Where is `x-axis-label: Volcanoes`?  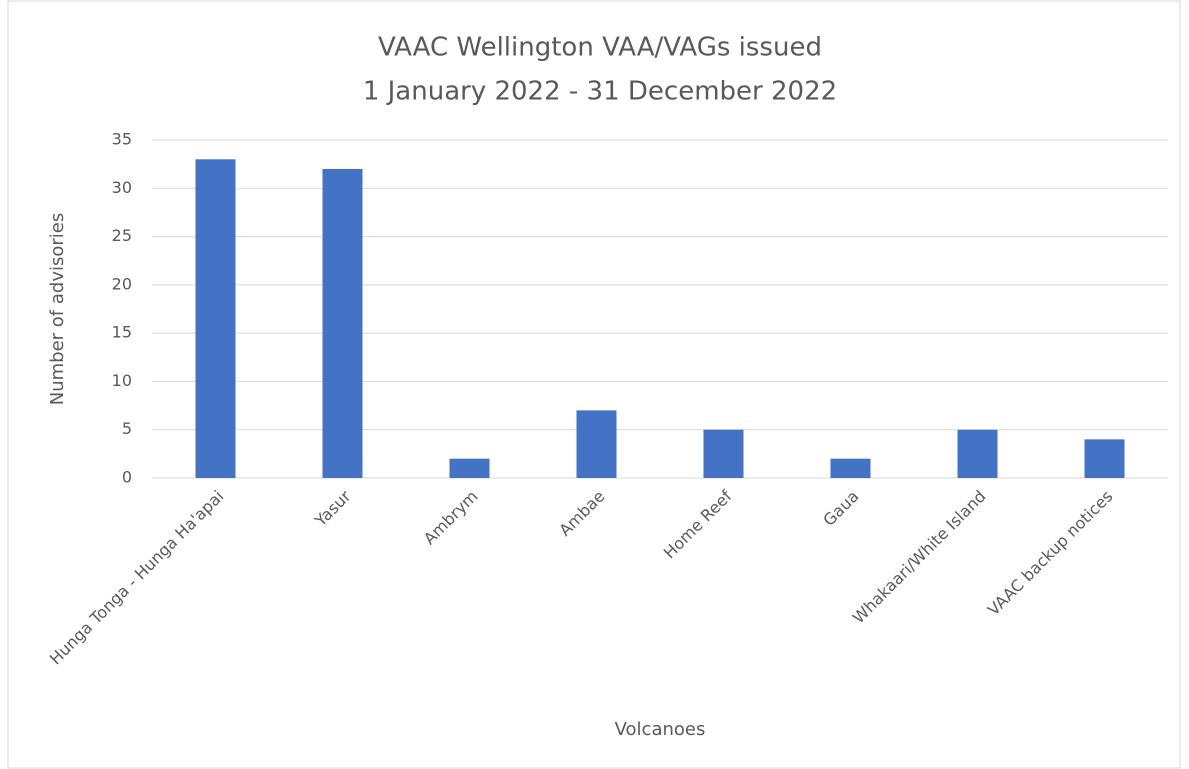 x-axis-label: Volcanoes is located at coordinates (660, 729).